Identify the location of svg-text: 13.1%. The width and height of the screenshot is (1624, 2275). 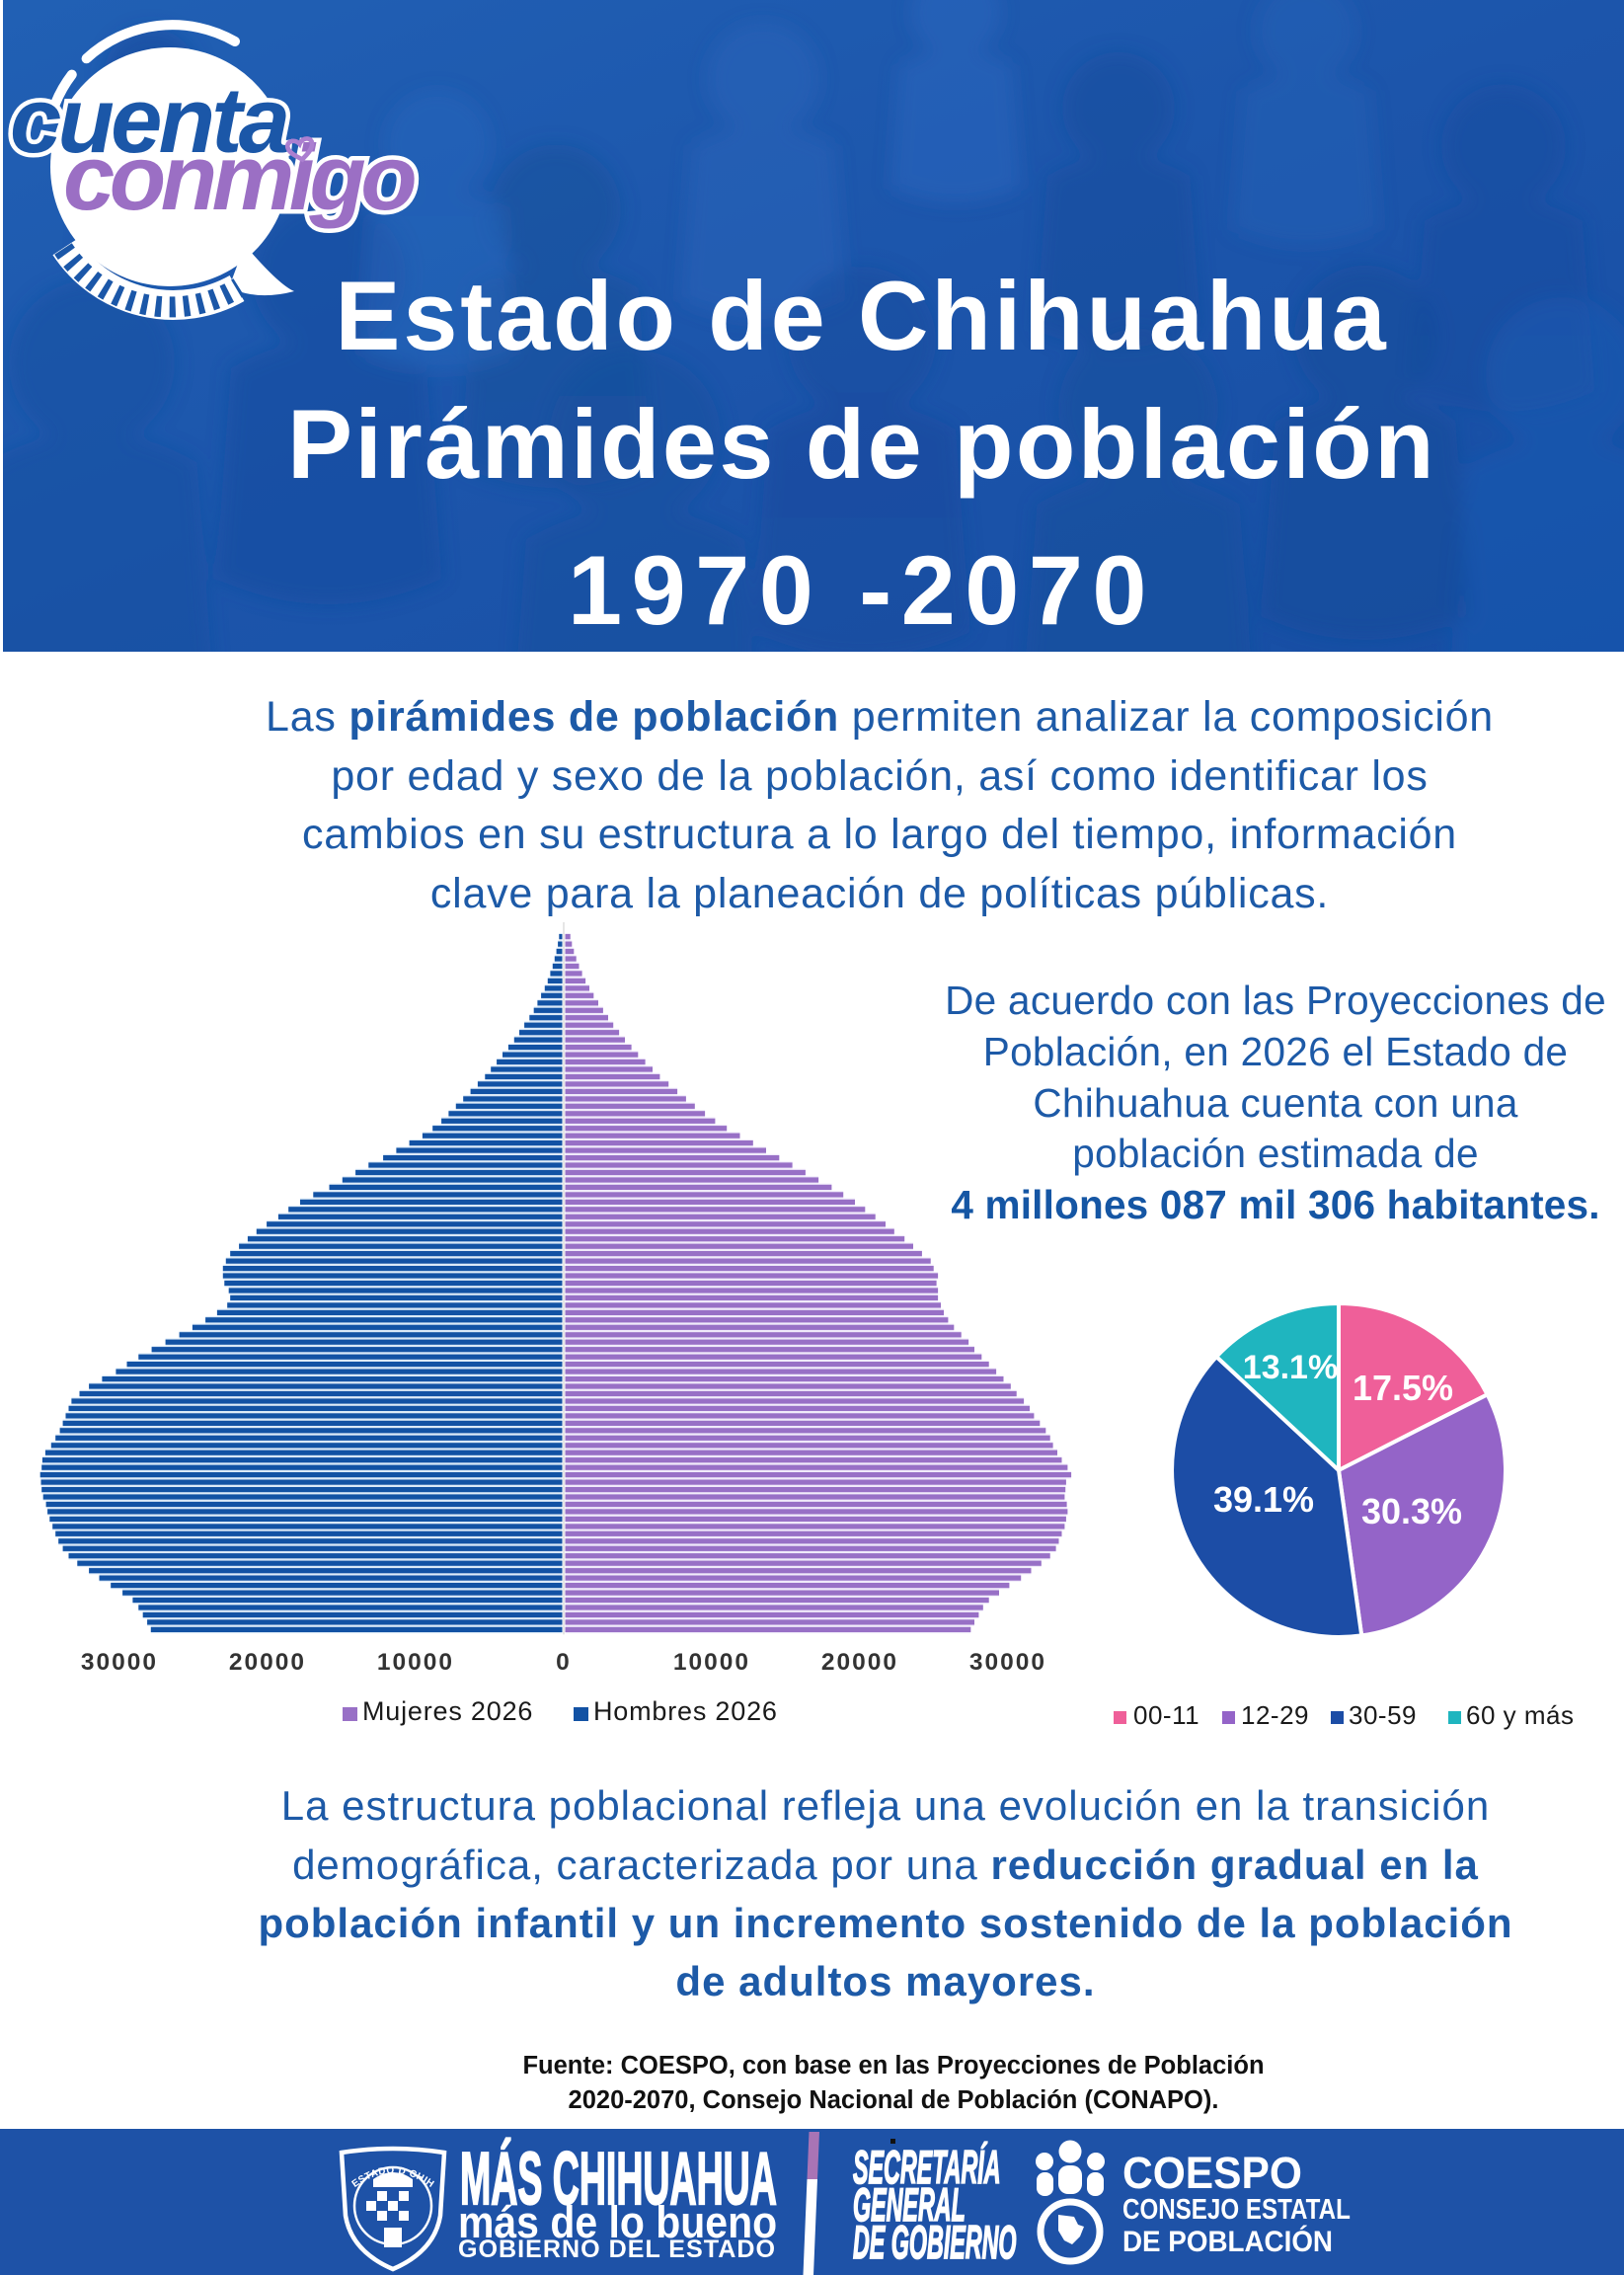
(1290, 1367).